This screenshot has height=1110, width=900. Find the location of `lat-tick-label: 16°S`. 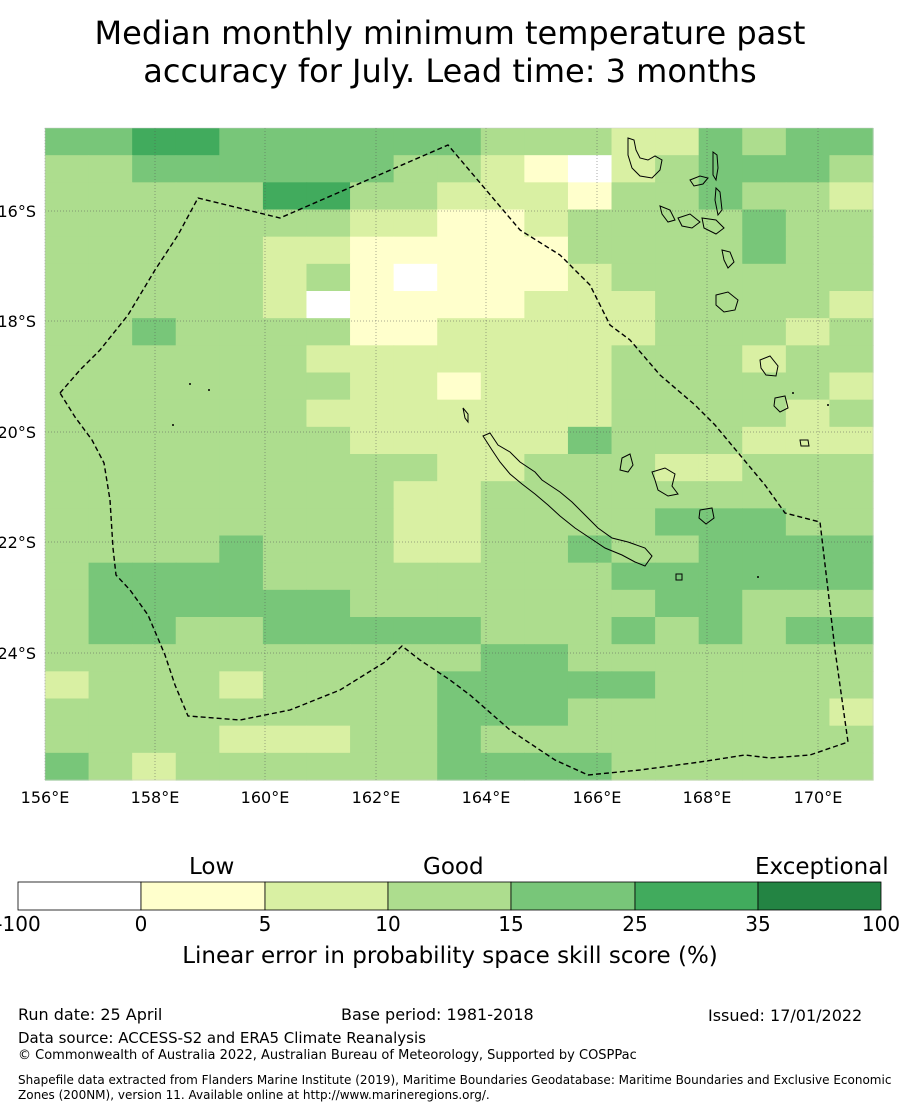

lat-tick-label: 16°S is located at coordinates (18, 211).